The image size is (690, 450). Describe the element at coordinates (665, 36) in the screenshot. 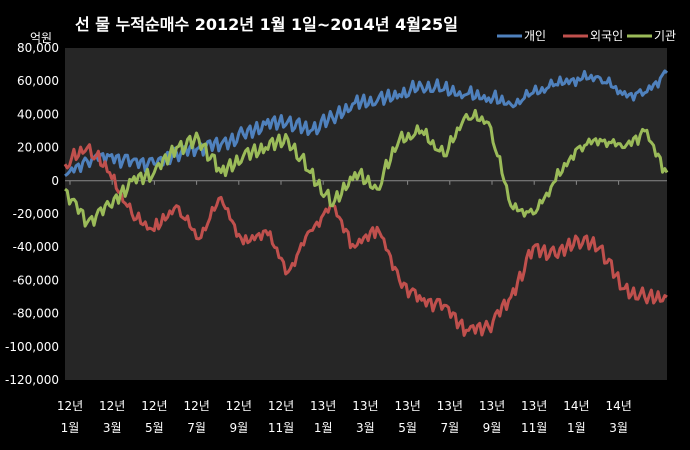

I see `legend-label: 기관` at that location.